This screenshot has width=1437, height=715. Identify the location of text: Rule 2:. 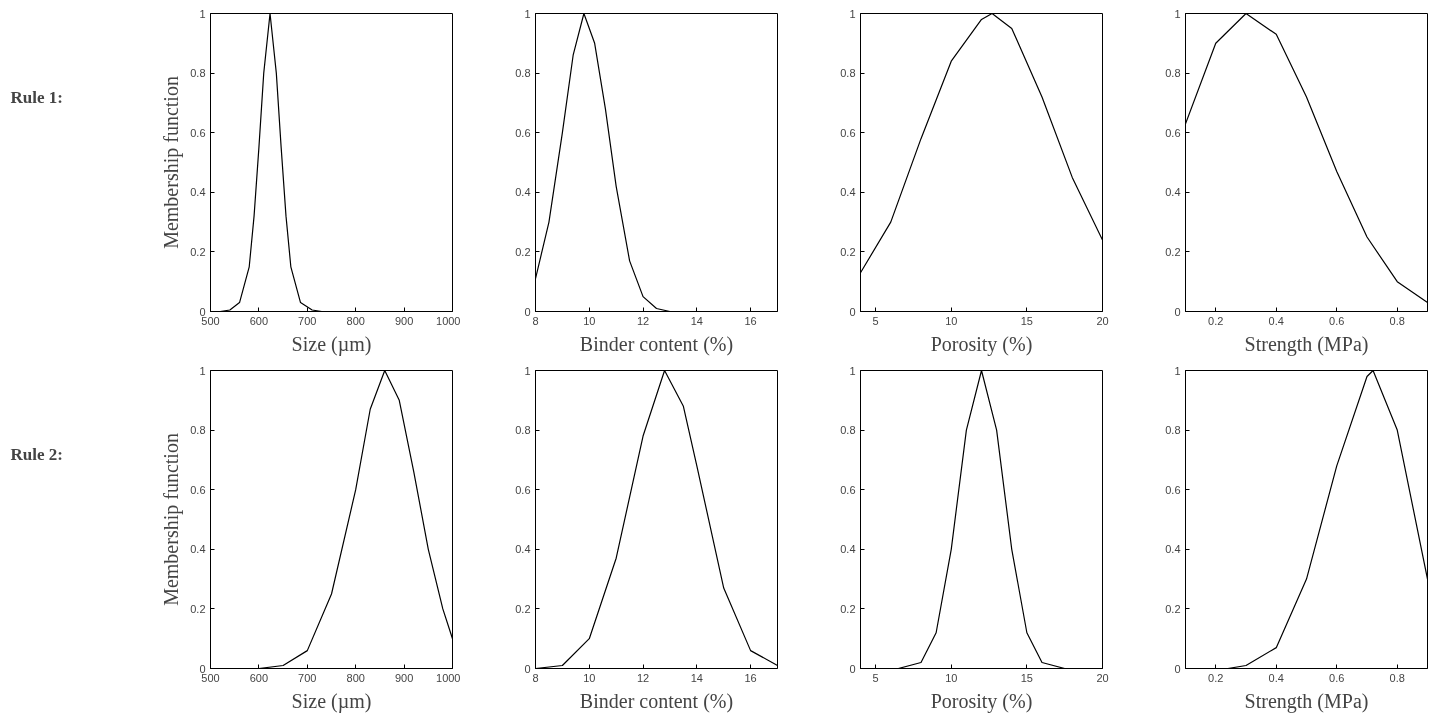
(36, 454).